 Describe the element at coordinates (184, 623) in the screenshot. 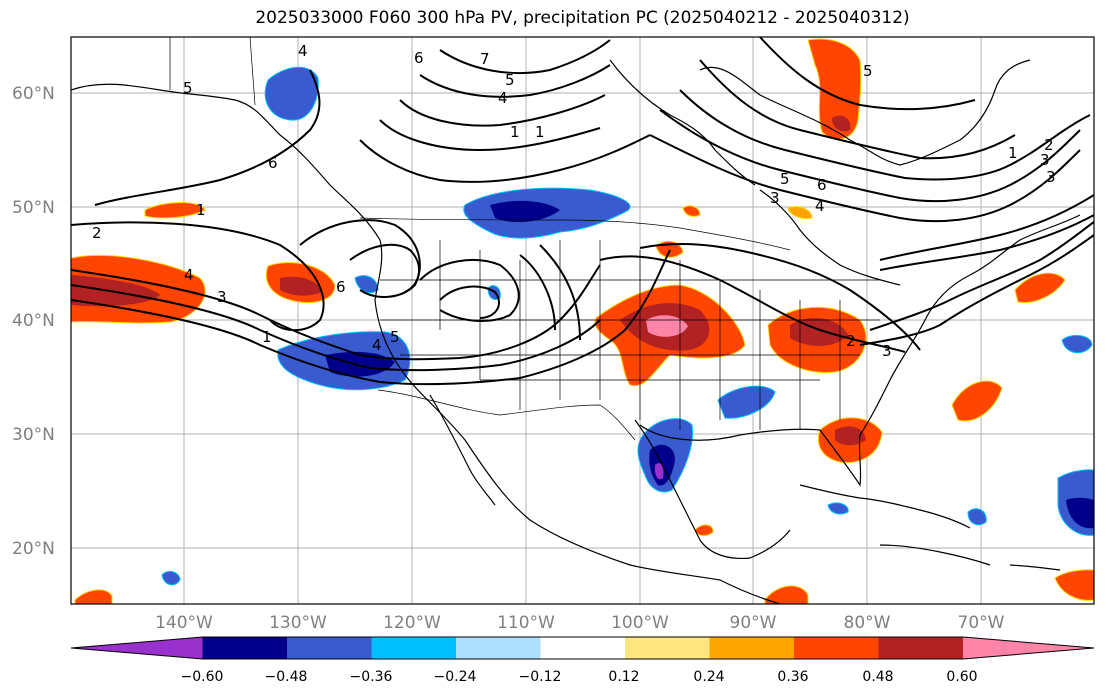

I see `lon-label: 140°W` at that location.